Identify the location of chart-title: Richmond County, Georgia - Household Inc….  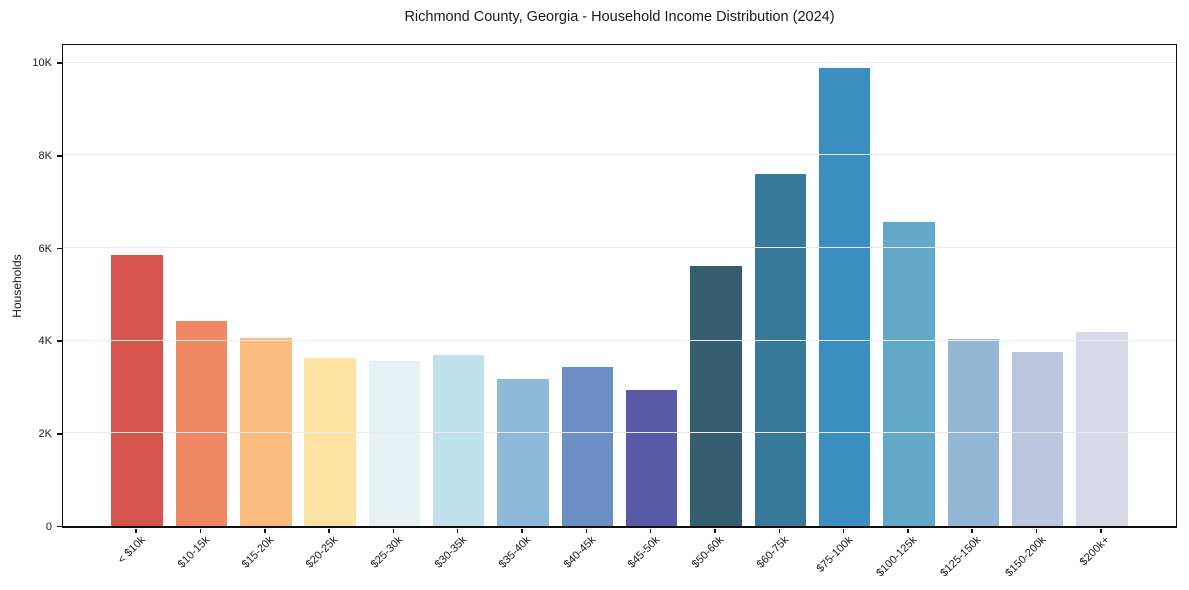
(619, 17).